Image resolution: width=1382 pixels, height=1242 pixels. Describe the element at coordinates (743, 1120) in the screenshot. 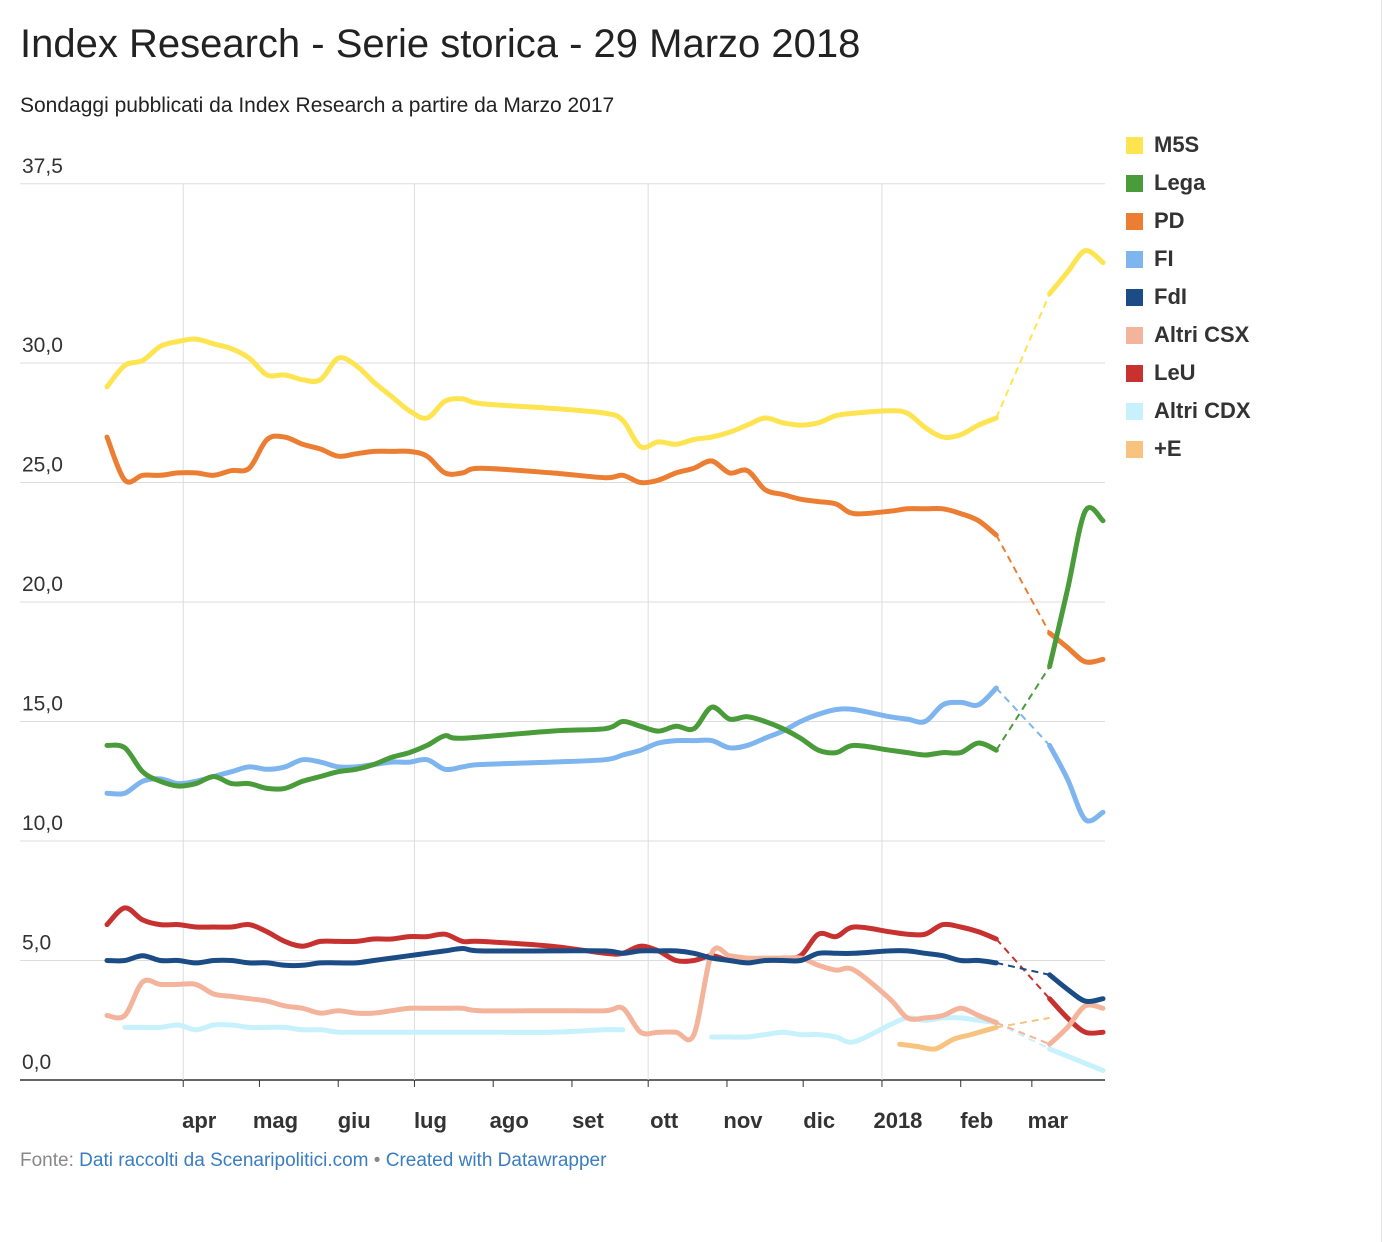

I see `x-tick-label: nov` at that location.